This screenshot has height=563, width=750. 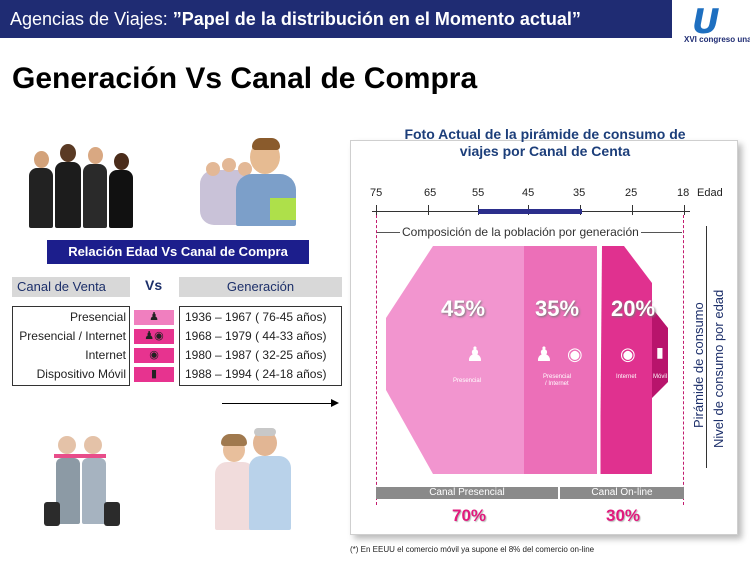 I want to click on generation-row-1: 1936 – 1967 ( 76-45 años), so click(x=256, y=317).